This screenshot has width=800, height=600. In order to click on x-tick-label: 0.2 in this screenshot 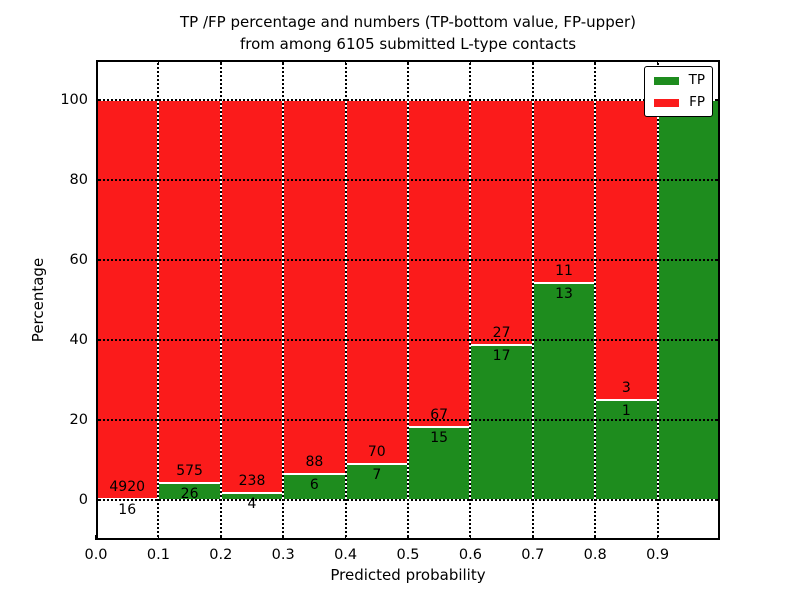, I will do `click(221, 555)`.